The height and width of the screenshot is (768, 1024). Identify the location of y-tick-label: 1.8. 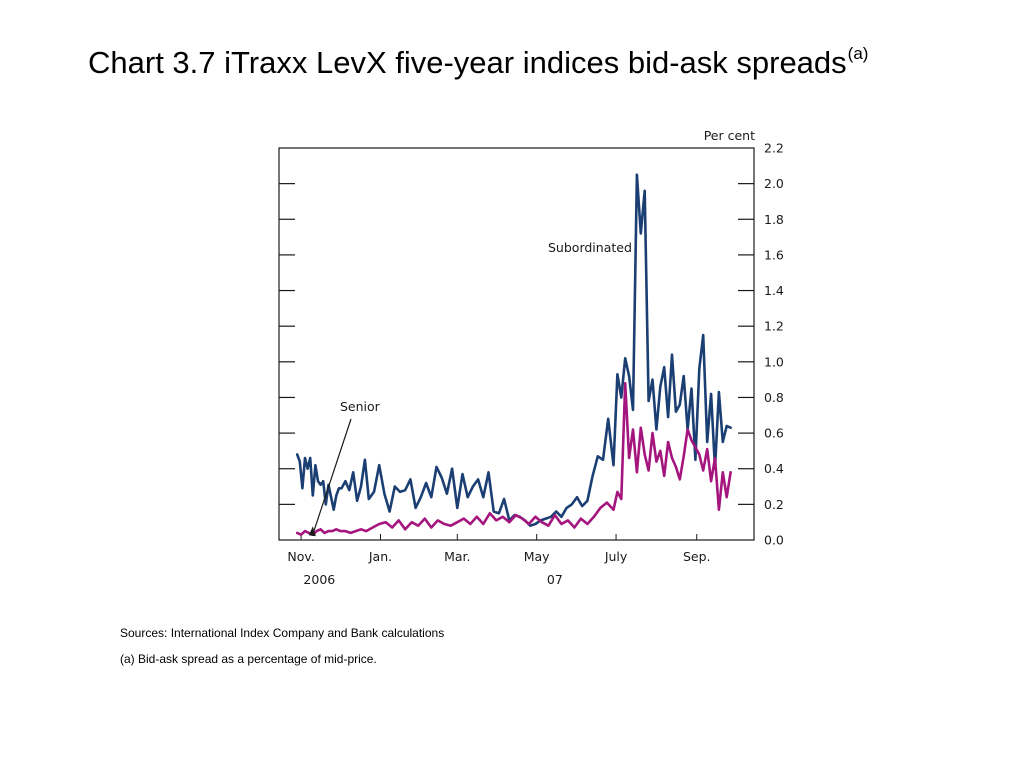
(774, 219).